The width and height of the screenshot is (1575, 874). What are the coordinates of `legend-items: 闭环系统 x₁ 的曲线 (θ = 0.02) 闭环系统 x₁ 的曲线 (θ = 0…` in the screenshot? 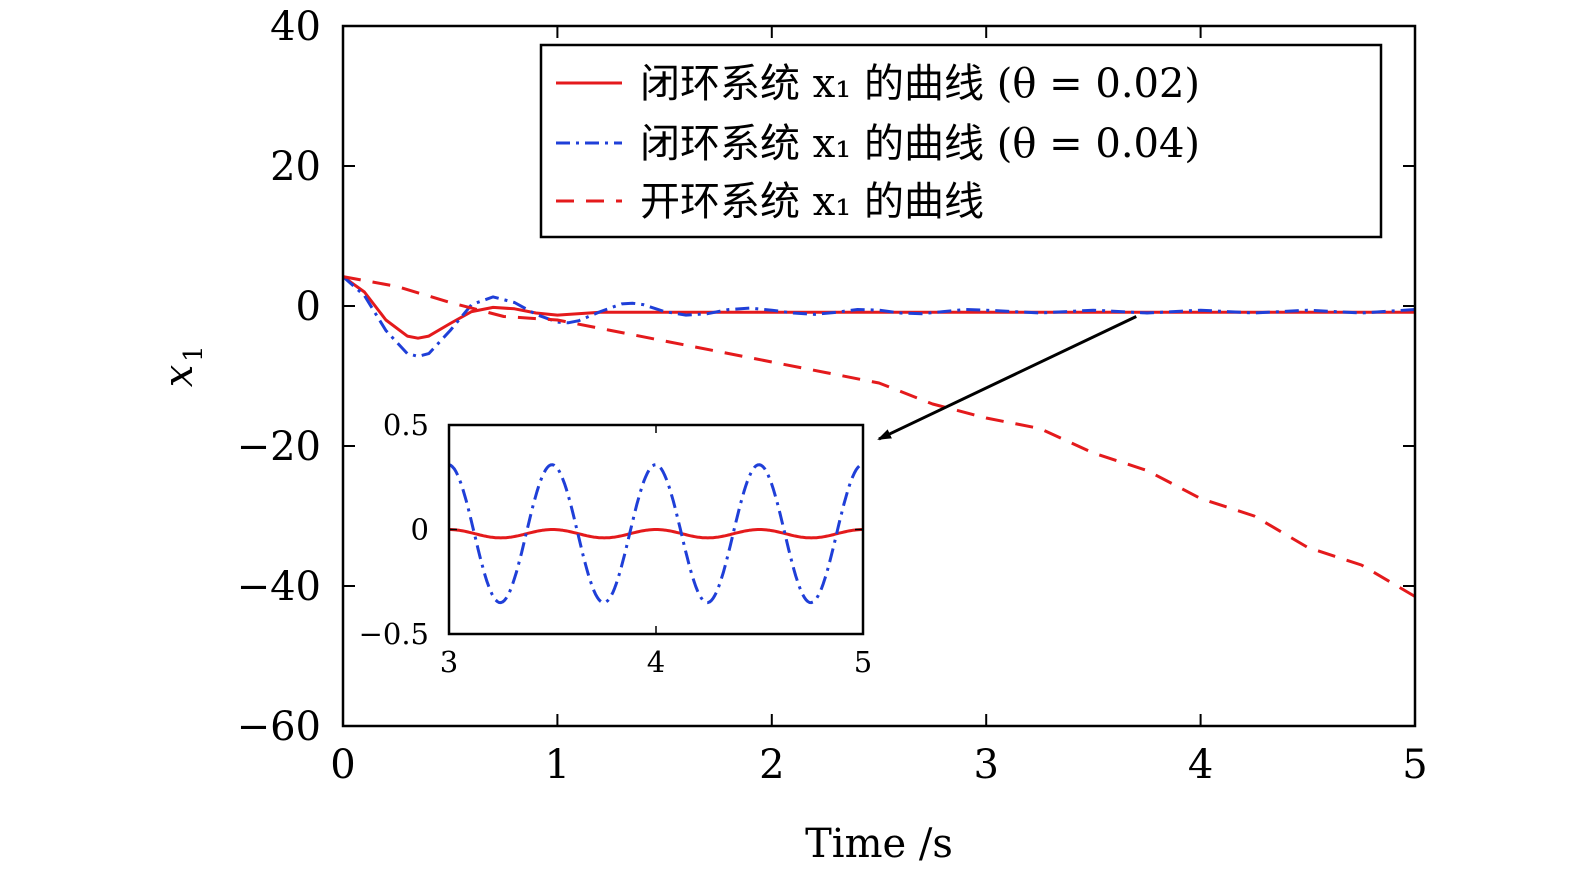 It's located at (878, 143).